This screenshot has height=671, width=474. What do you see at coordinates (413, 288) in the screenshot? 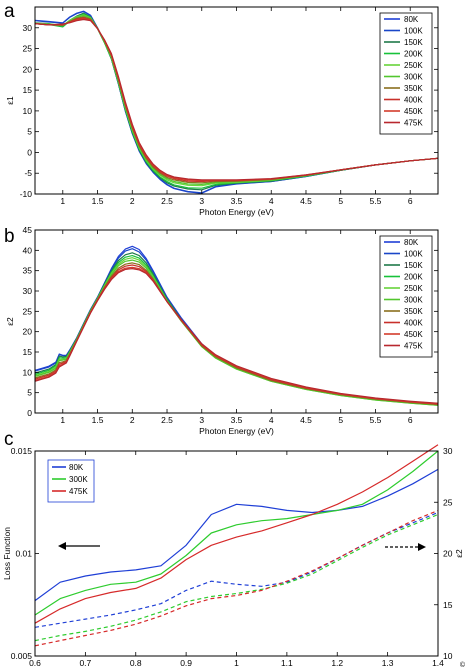
I see `legend-label-250K: 250K` at bounding box center [413, 288].